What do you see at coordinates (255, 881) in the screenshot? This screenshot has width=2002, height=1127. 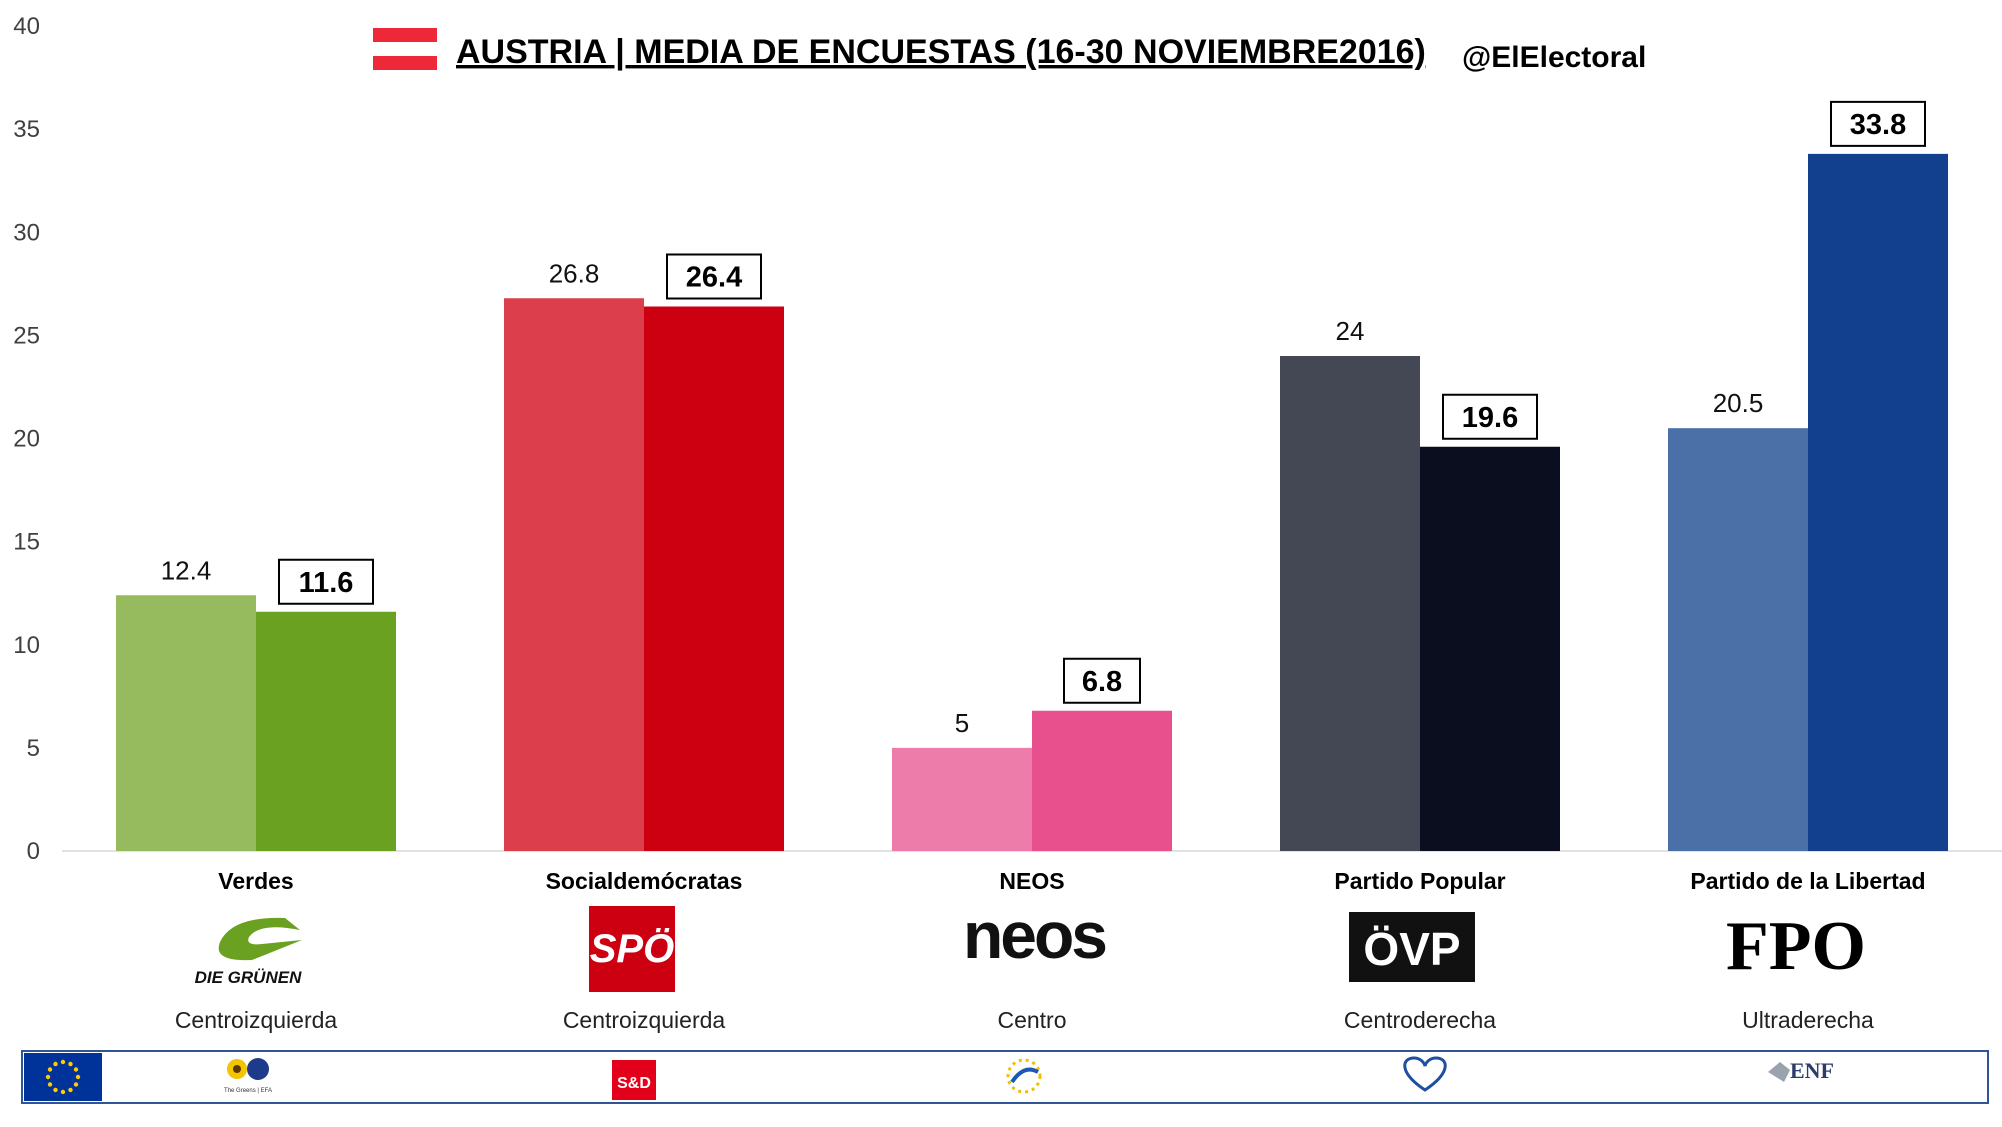 I see `category-label: Verdes` at bounding box center [255, 881].